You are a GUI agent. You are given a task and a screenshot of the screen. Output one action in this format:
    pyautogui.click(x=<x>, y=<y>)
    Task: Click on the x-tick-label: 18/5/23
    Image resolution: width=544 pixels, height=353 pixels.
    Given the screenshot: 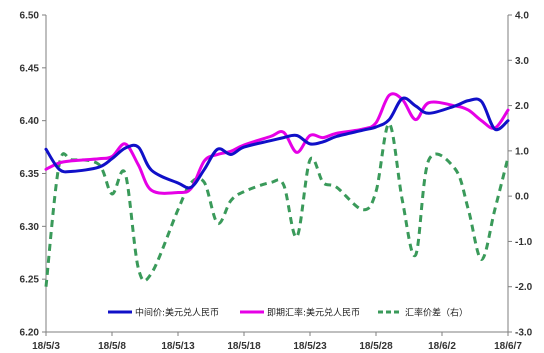 What is the action you would take?
    pyautogui.click(x=310, y=346)
    